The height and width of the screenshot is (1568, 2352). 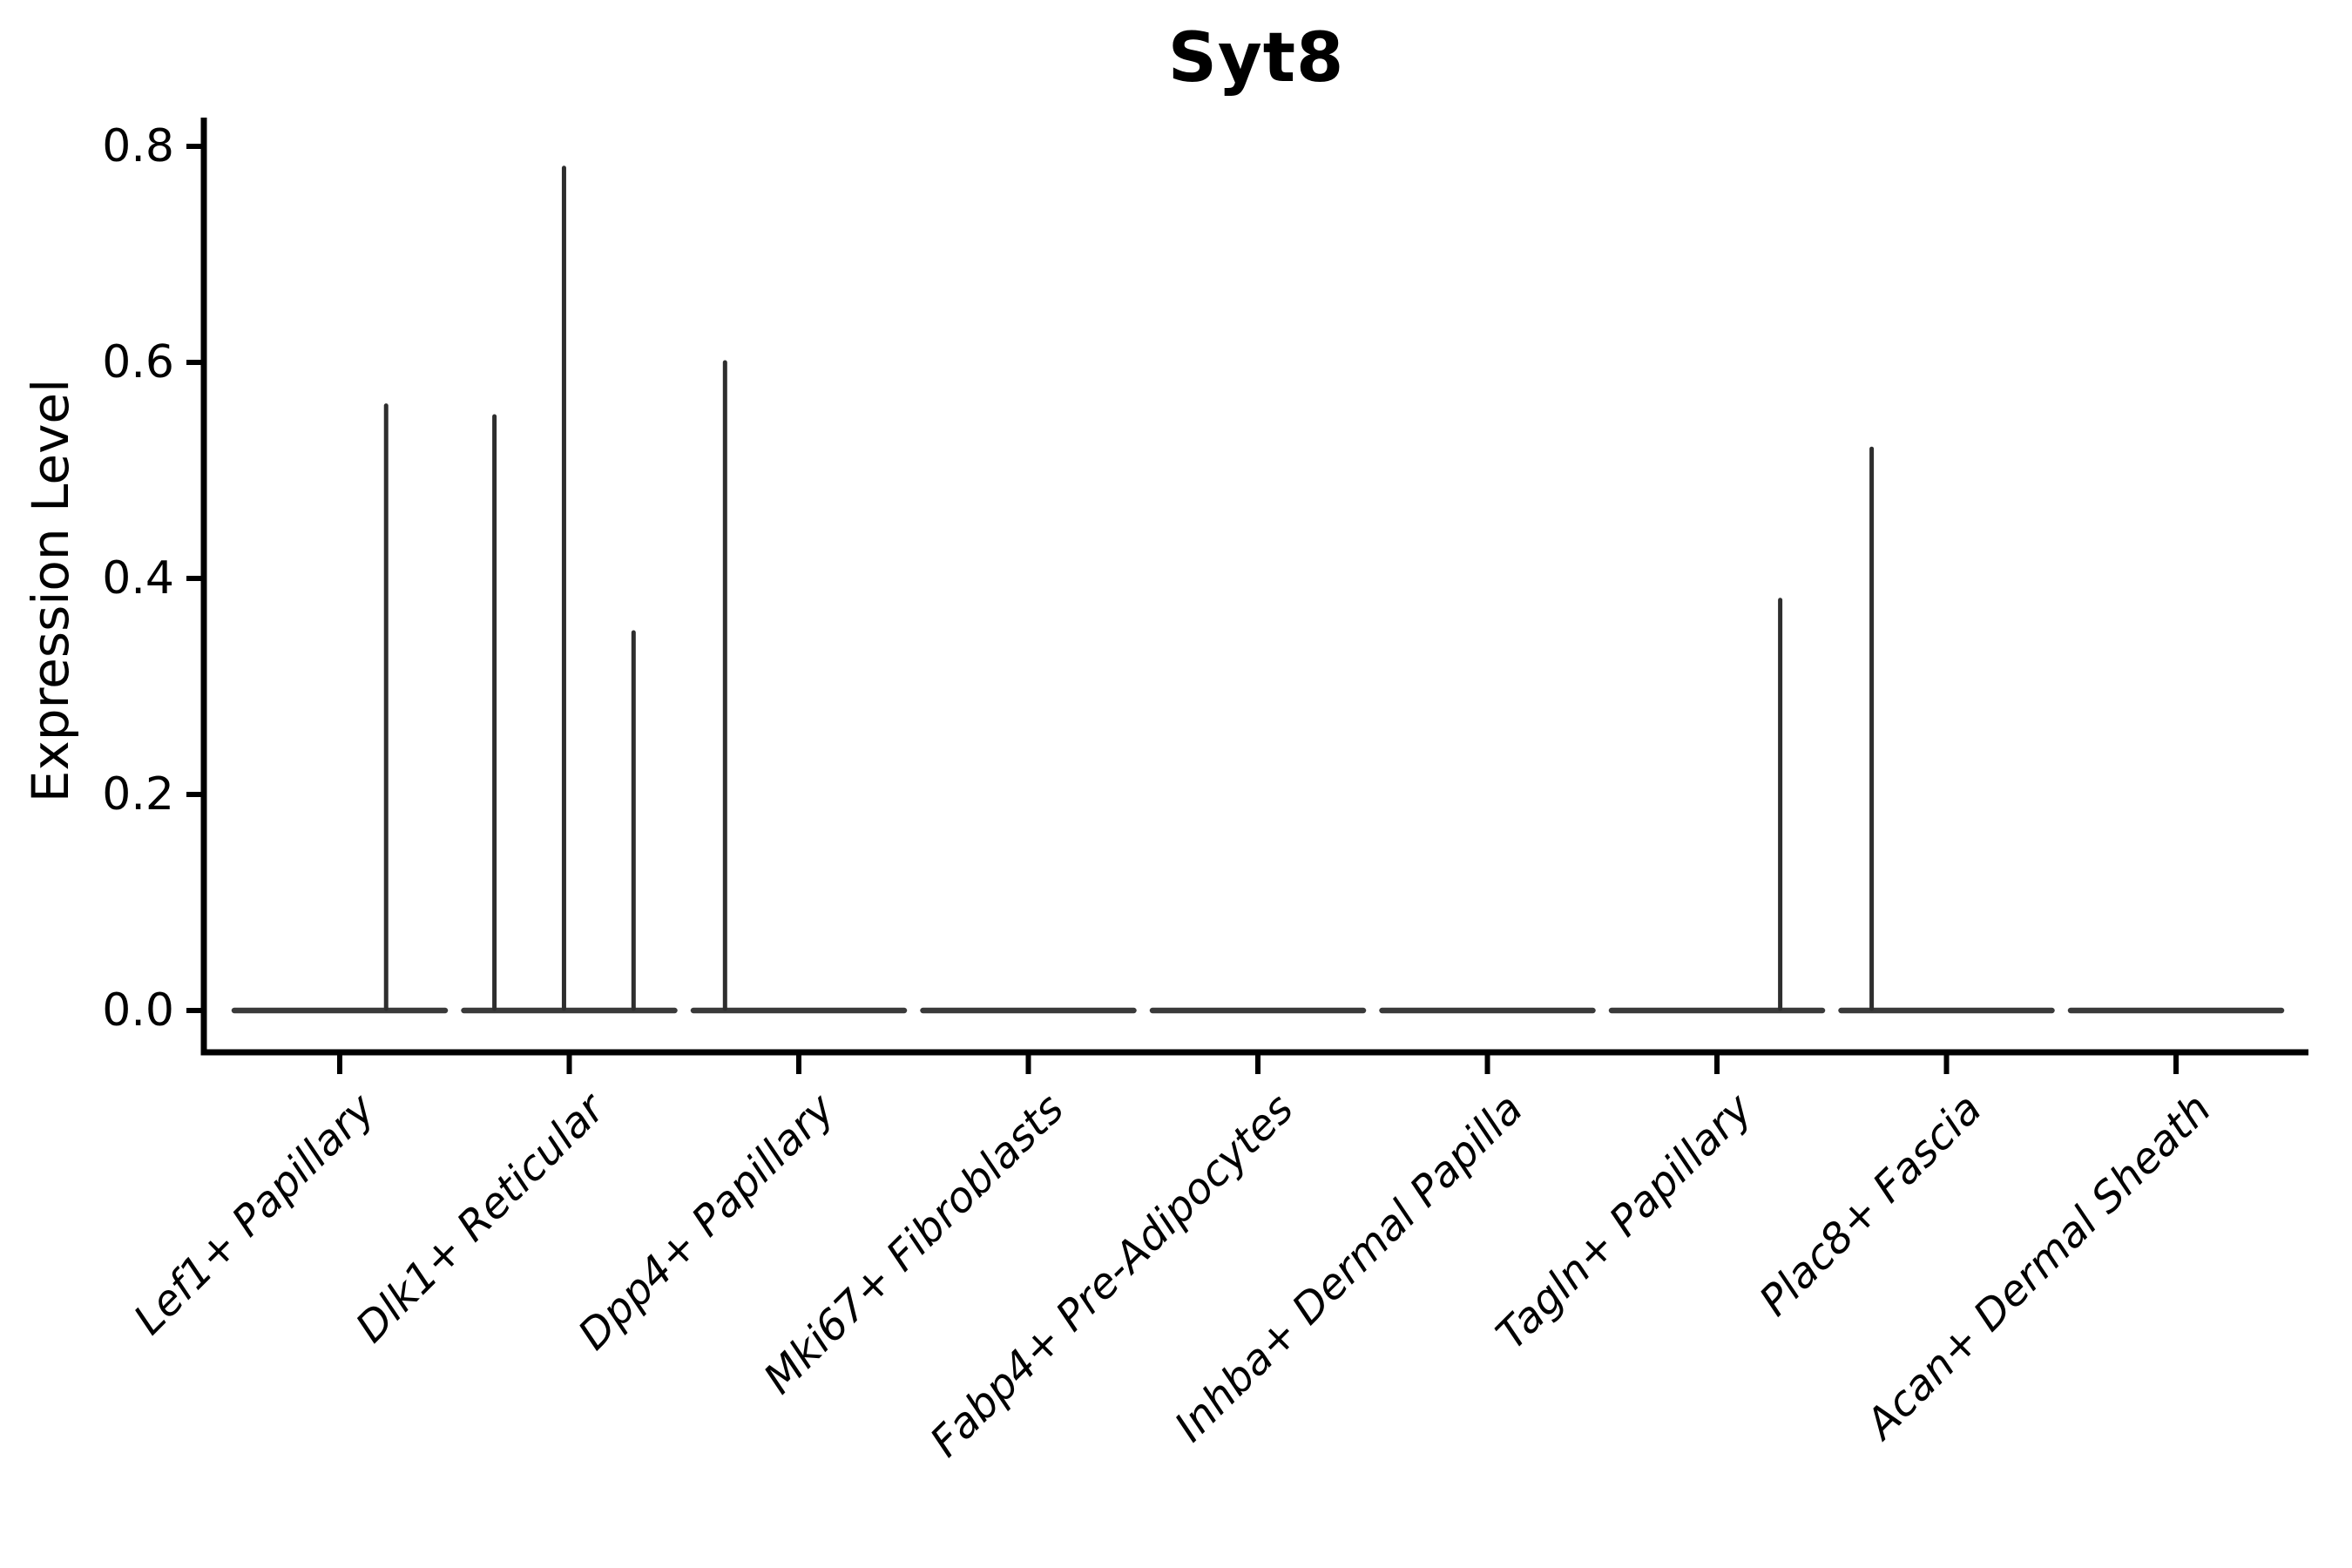 What do you see at coordinates (138, 578) in the screenshot?
I see `y-tick-label: 0.4` at bounding box center [138, 578].